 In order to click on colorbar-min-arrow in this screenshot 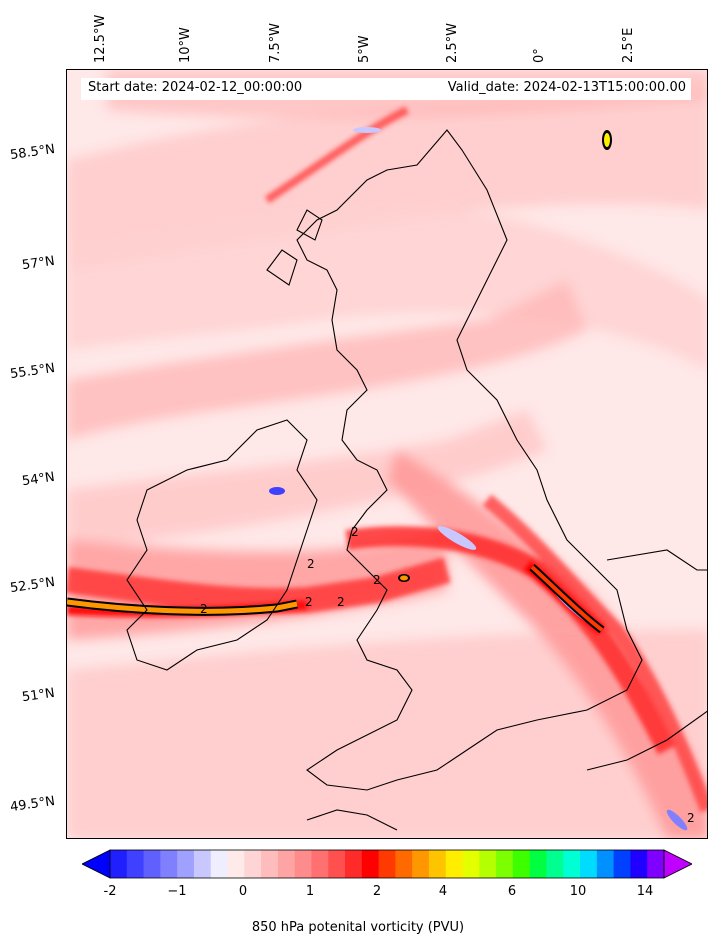, I will do `click(96, 864)`.